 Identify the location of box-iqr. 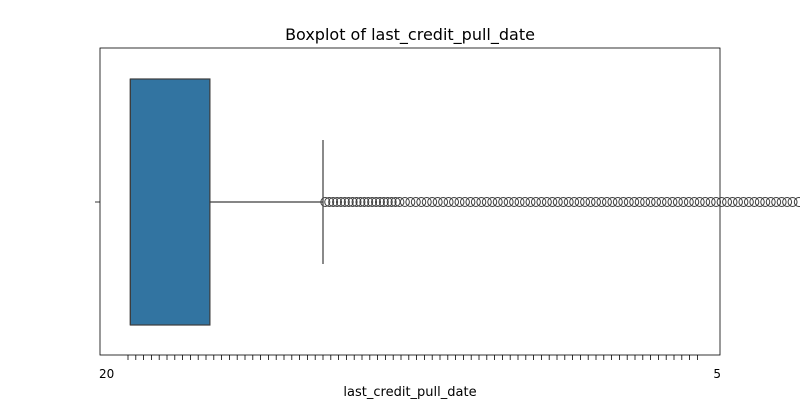
(170, 202).